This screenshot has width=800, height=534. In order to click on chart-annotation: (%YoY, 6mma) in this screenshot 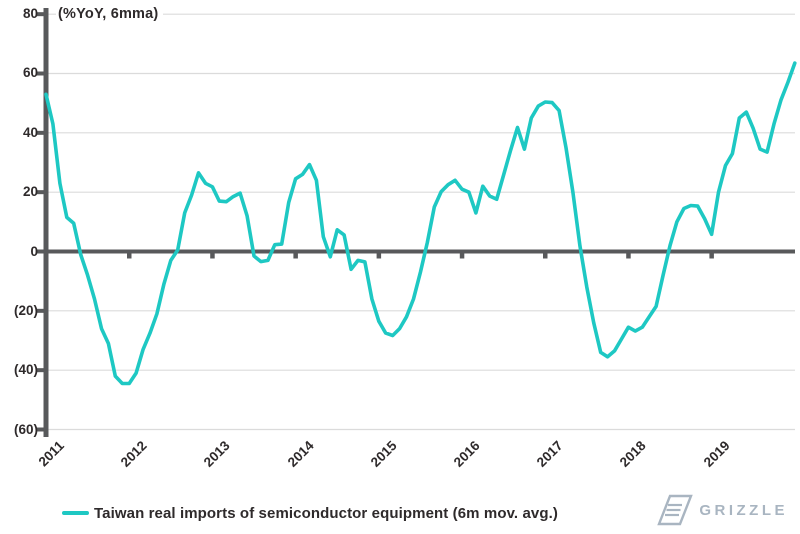, I will do `click(110, 15)`.